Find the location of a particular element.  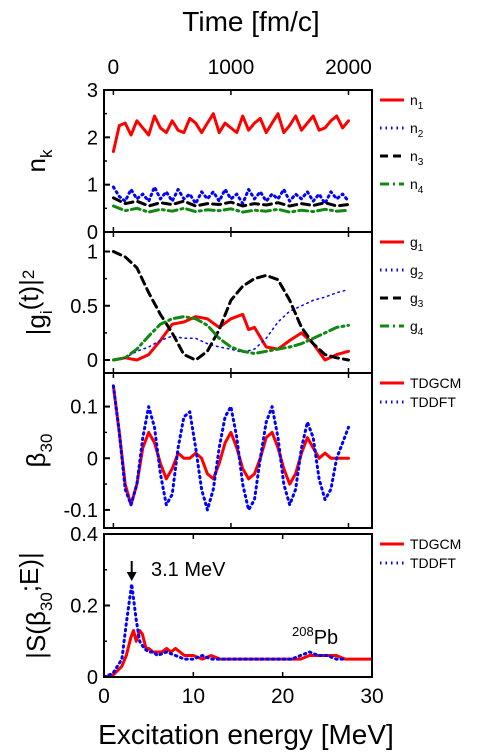

bottom-tick-label: 20 is located at coordinates (282, 696).